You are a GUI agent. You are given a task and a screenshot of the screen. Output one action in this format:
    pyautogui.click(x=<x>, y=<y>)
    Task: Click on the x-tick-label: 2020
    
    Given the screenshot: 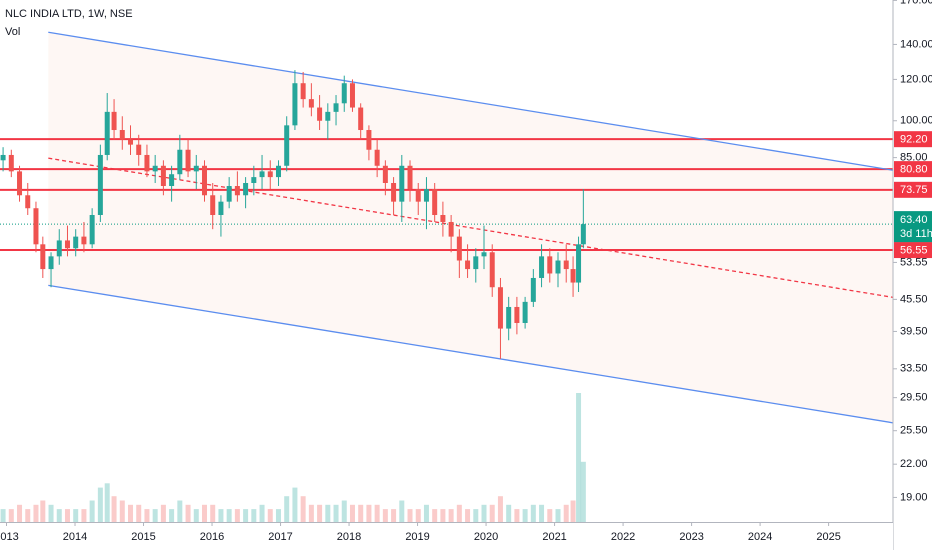 What is the action you would take?
    pyautogui.click(x=486, y=537)
    